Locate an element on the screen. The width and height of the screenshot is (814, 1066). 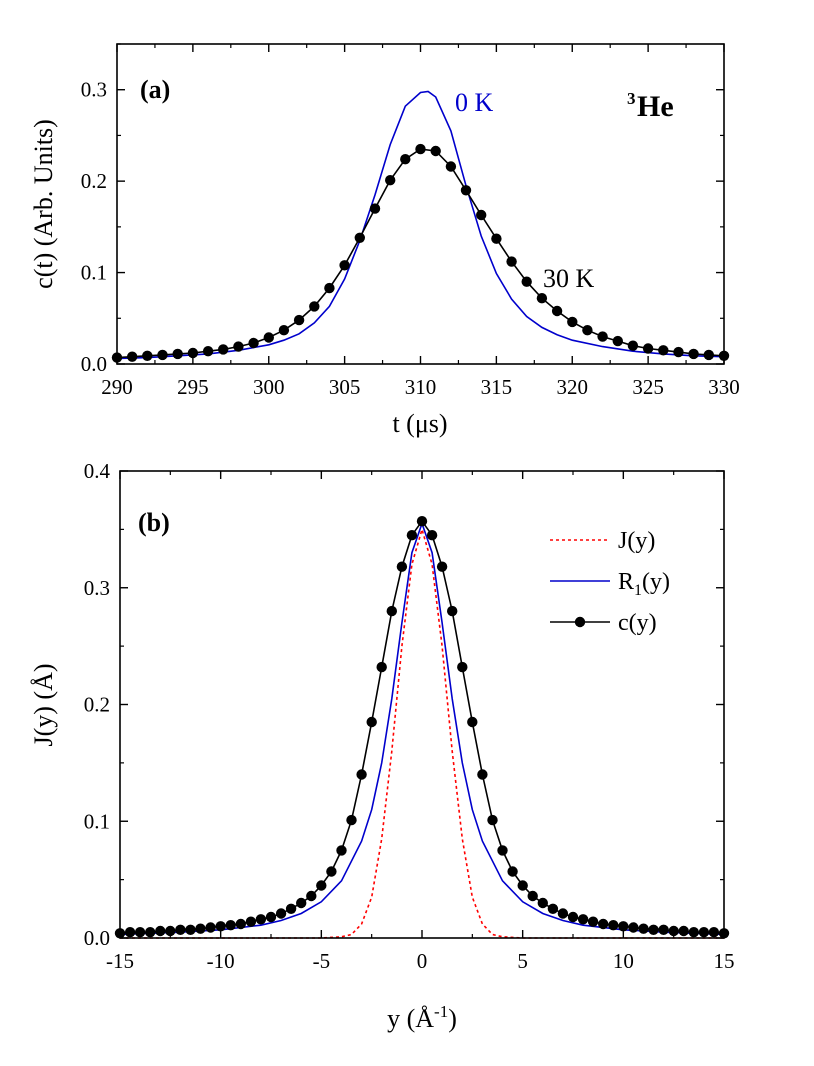
legend-label: c(y) is located at coordinates (637, 623).